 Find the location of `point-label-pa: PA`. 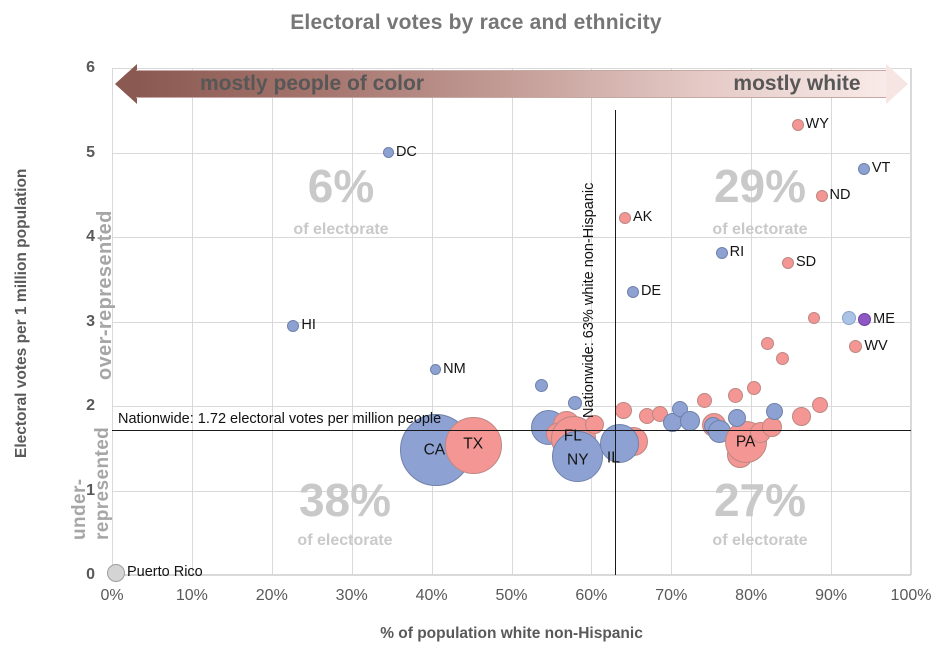

point-label-pa: PA is located at coordinates (745, 442).